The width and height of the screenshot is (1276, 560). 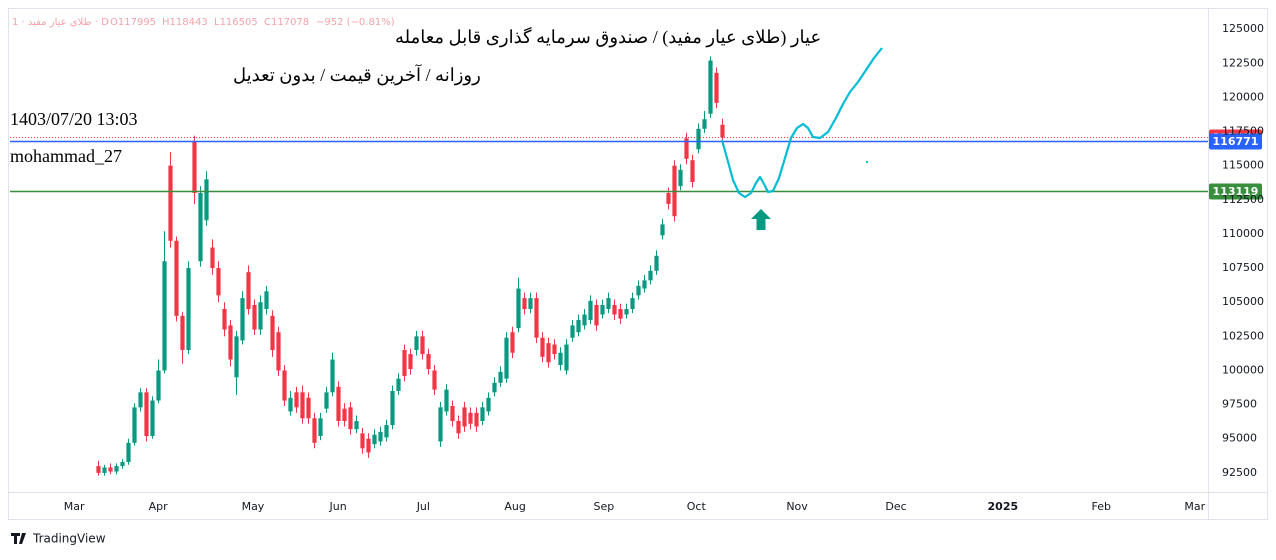 What do you see at coordinates (1239, 404) in the screenshot?
I see `y-tick-label: 97500` at bounding box center [1239, 404].